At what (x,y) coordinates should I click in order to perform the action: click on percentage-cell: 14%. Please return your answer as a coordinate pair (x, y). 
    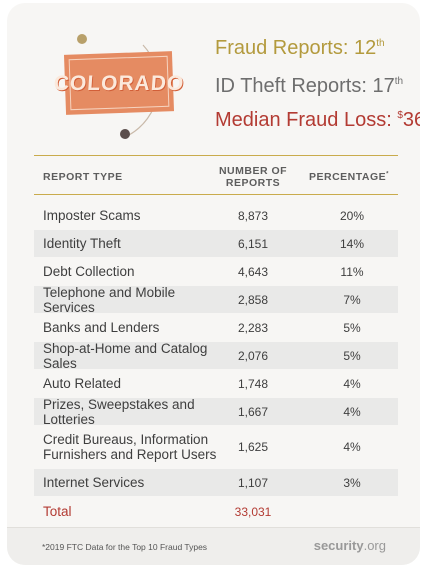
    Looking at the image, I should click on (352, 243).